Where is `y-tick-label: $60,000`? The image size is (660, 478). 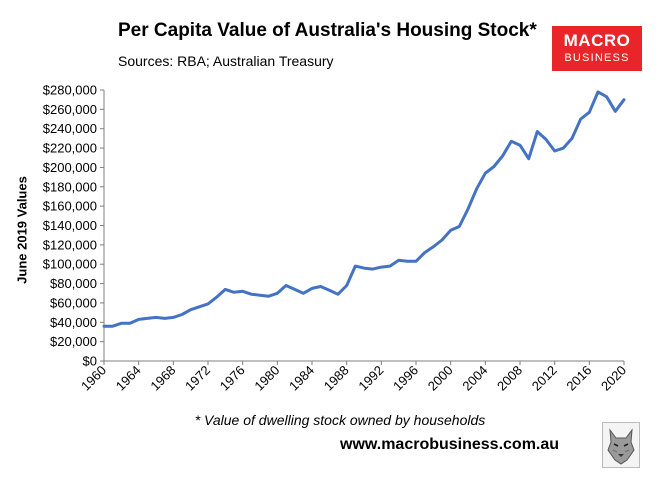 y-tick-label: $60,000 is located at coordinates (73, 302).